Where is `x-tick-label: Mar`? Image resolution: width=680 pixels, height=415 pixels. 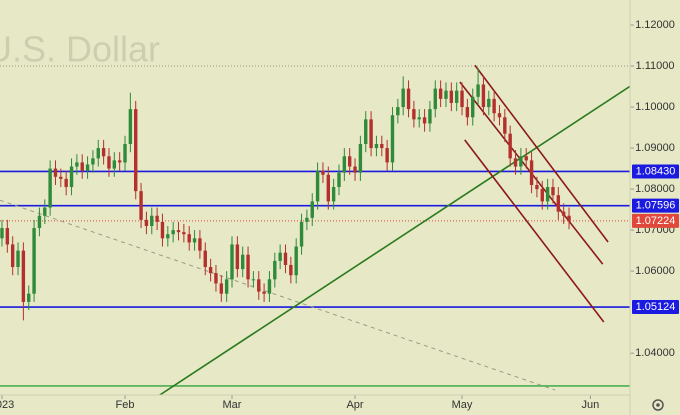
x-tick-label: Mar is located at coordinates (232, 405).